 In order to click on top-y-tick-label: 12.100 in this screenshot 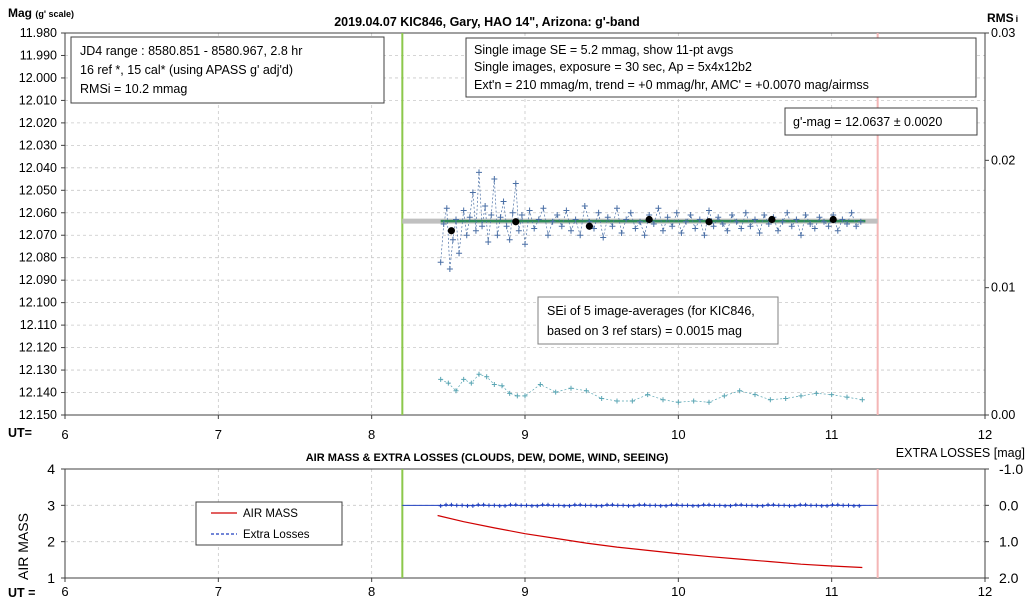, I will do `click(38, 303)`.